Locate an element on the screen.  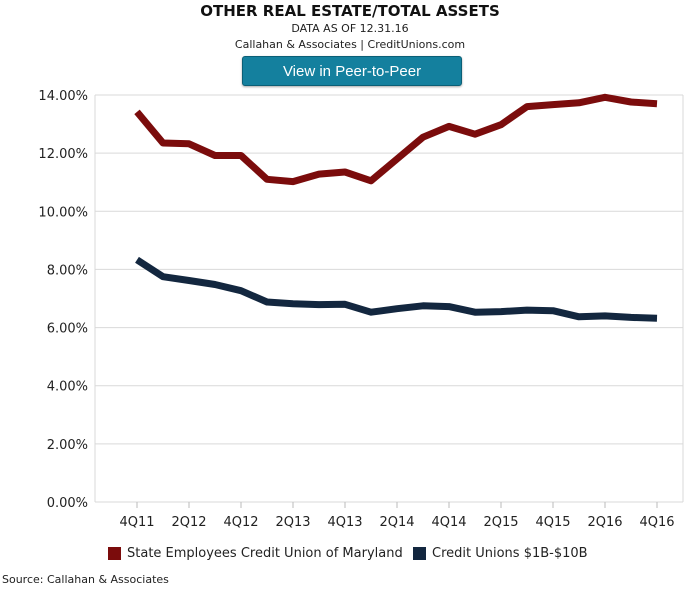
legend-label-series-1: State Employees Credit Union of Maryland is located at coordinates (265, 553).